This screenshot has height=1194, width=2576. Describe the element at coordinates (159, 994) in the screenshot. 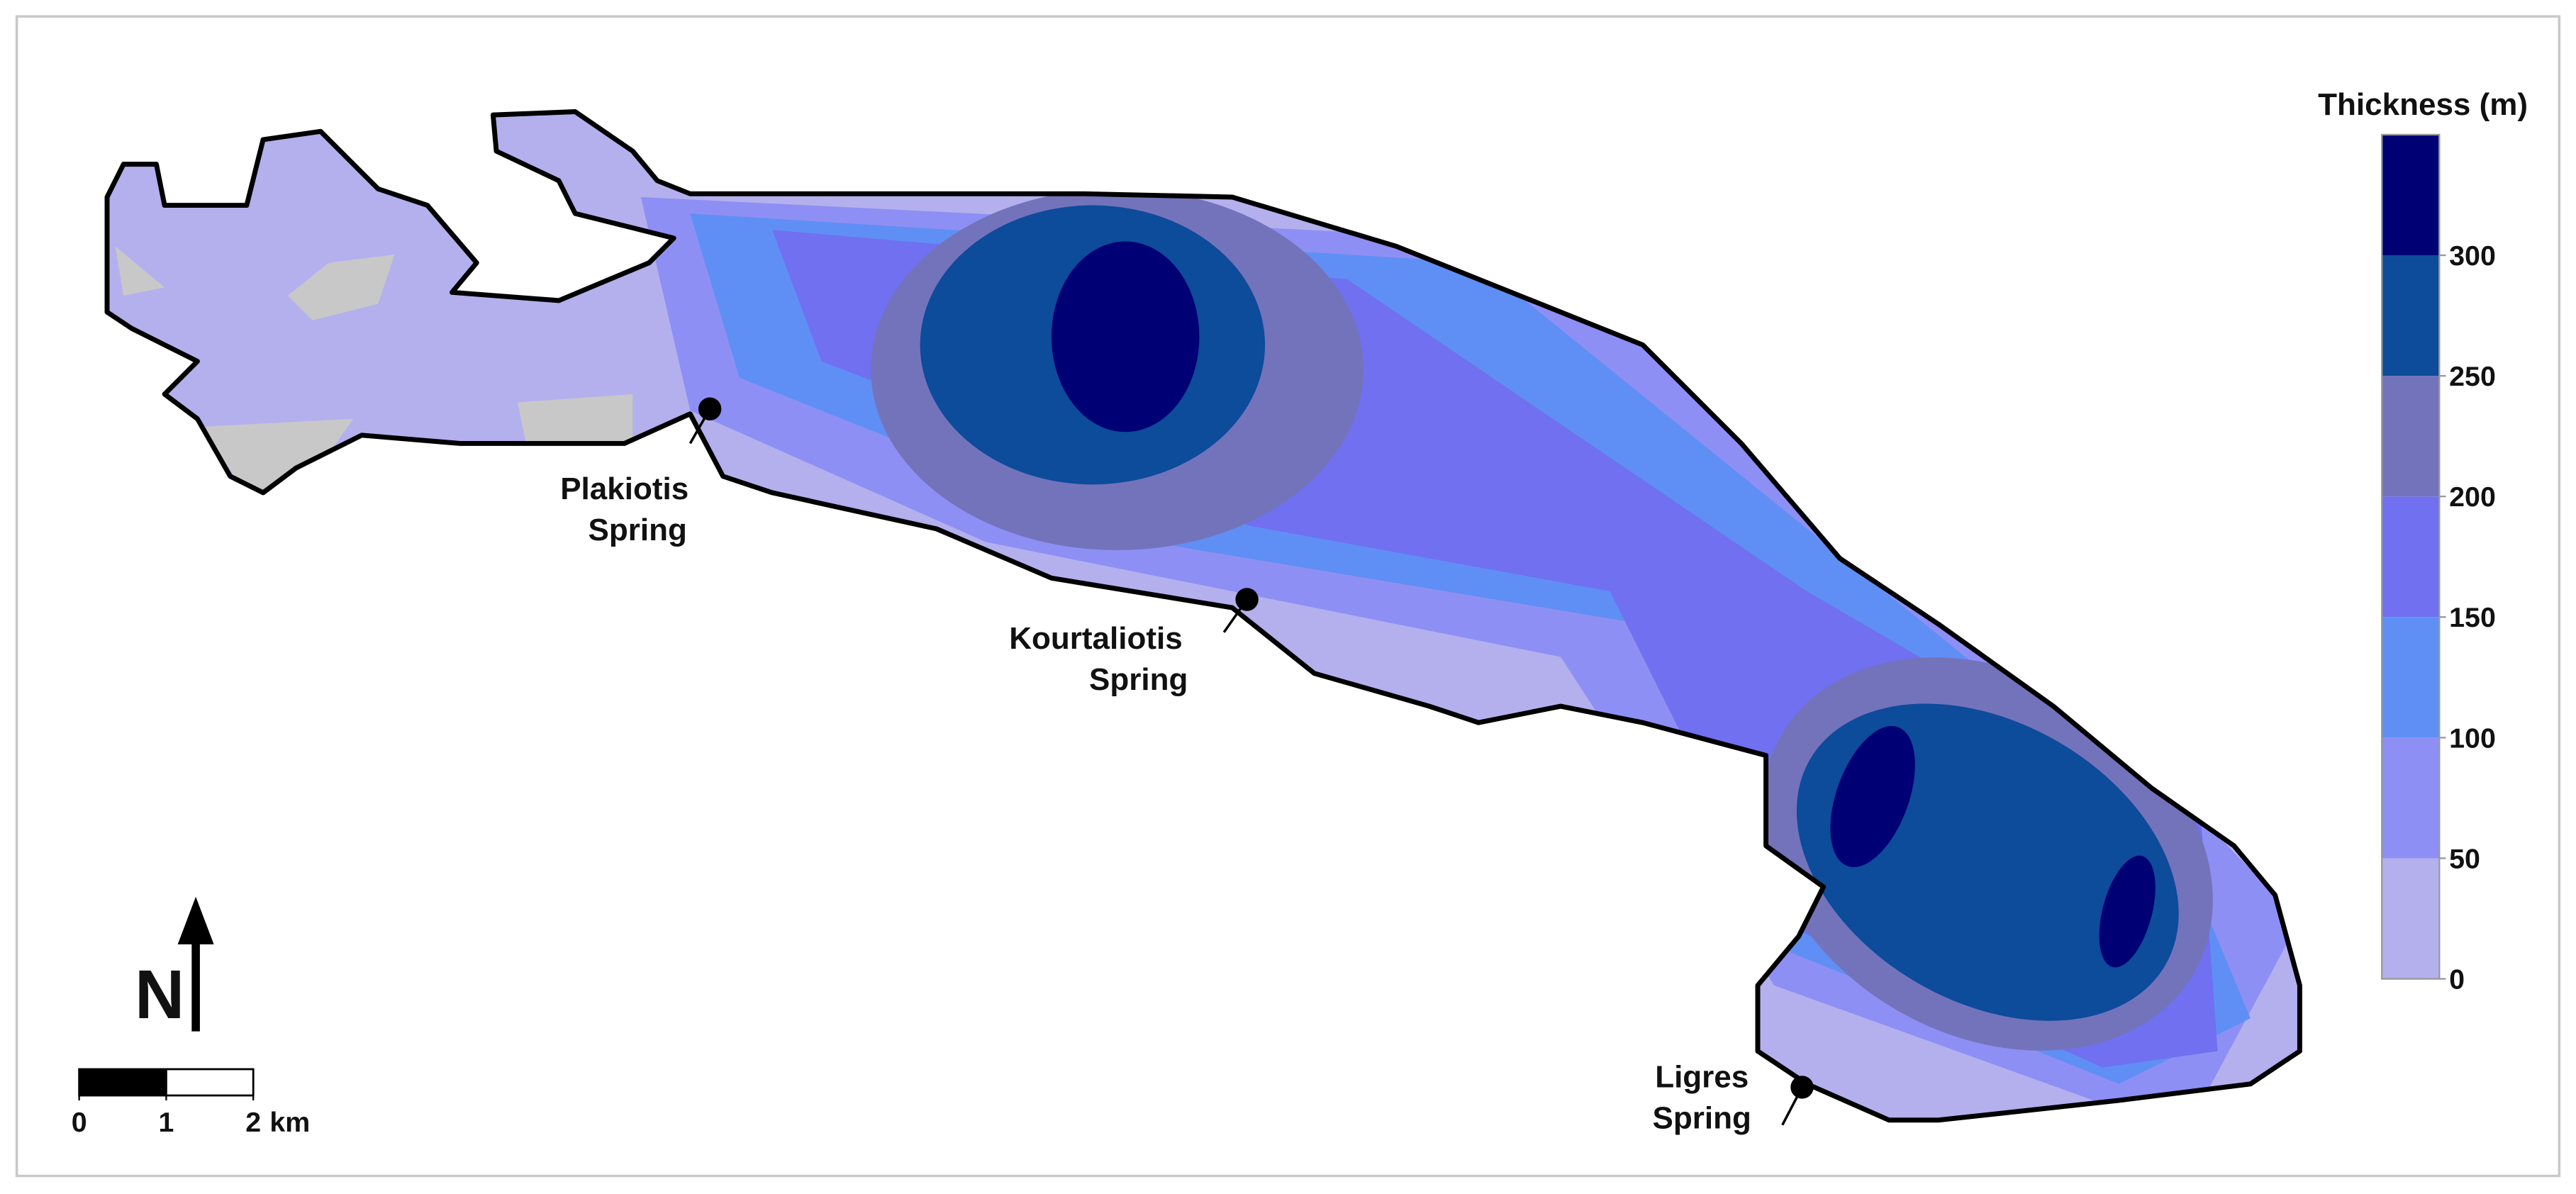

I see `north-label: N` at that location.